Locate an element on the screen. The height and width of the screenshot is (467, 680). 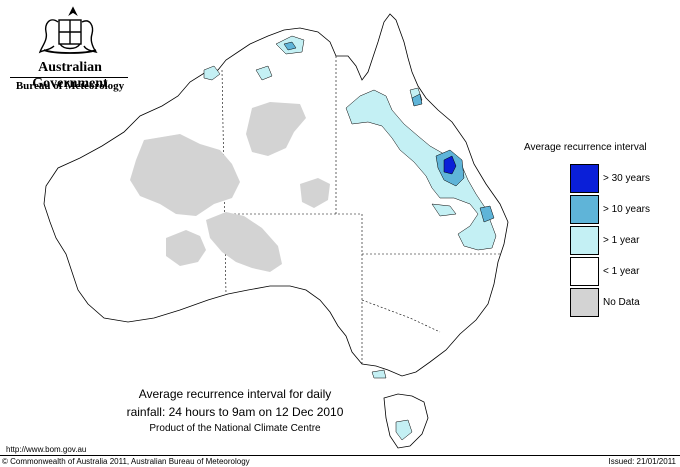
legend-label: No Data is located at coordinates (621, 302).